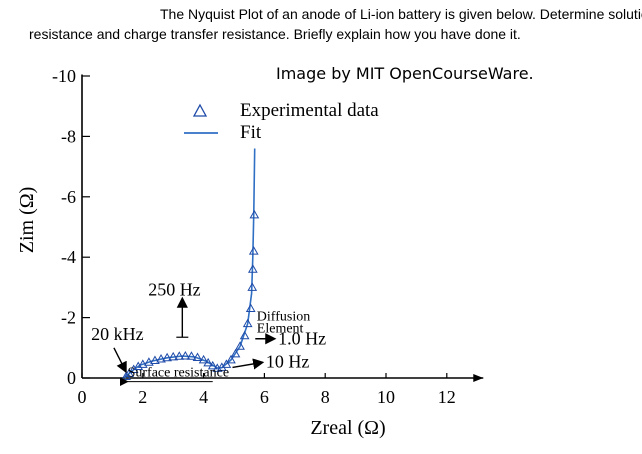 This screenshot has width=642, height=454. What do you see at coordinates (68, 197) in the screenshot?
I see `y-tick-label: -6` at bounding box center [68, 197].